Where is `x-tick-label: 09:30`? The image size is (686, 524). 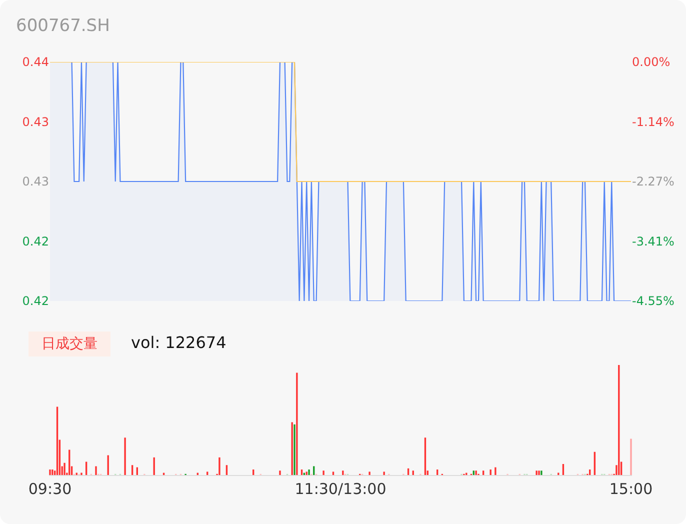
x-tick-label: 09:30 is located at coordinates (50, 489).